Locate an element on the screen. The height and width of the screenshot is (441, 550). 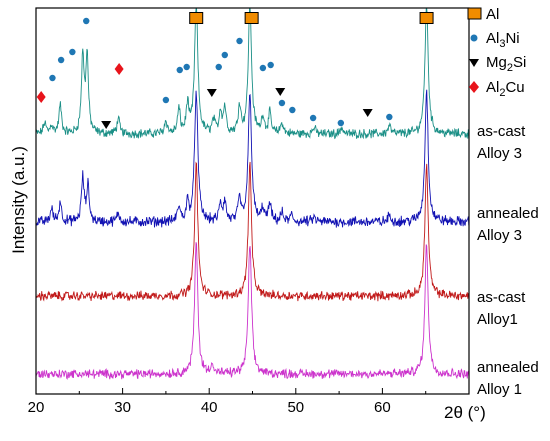
legend-al-marker is located at coordinates (474, 13).